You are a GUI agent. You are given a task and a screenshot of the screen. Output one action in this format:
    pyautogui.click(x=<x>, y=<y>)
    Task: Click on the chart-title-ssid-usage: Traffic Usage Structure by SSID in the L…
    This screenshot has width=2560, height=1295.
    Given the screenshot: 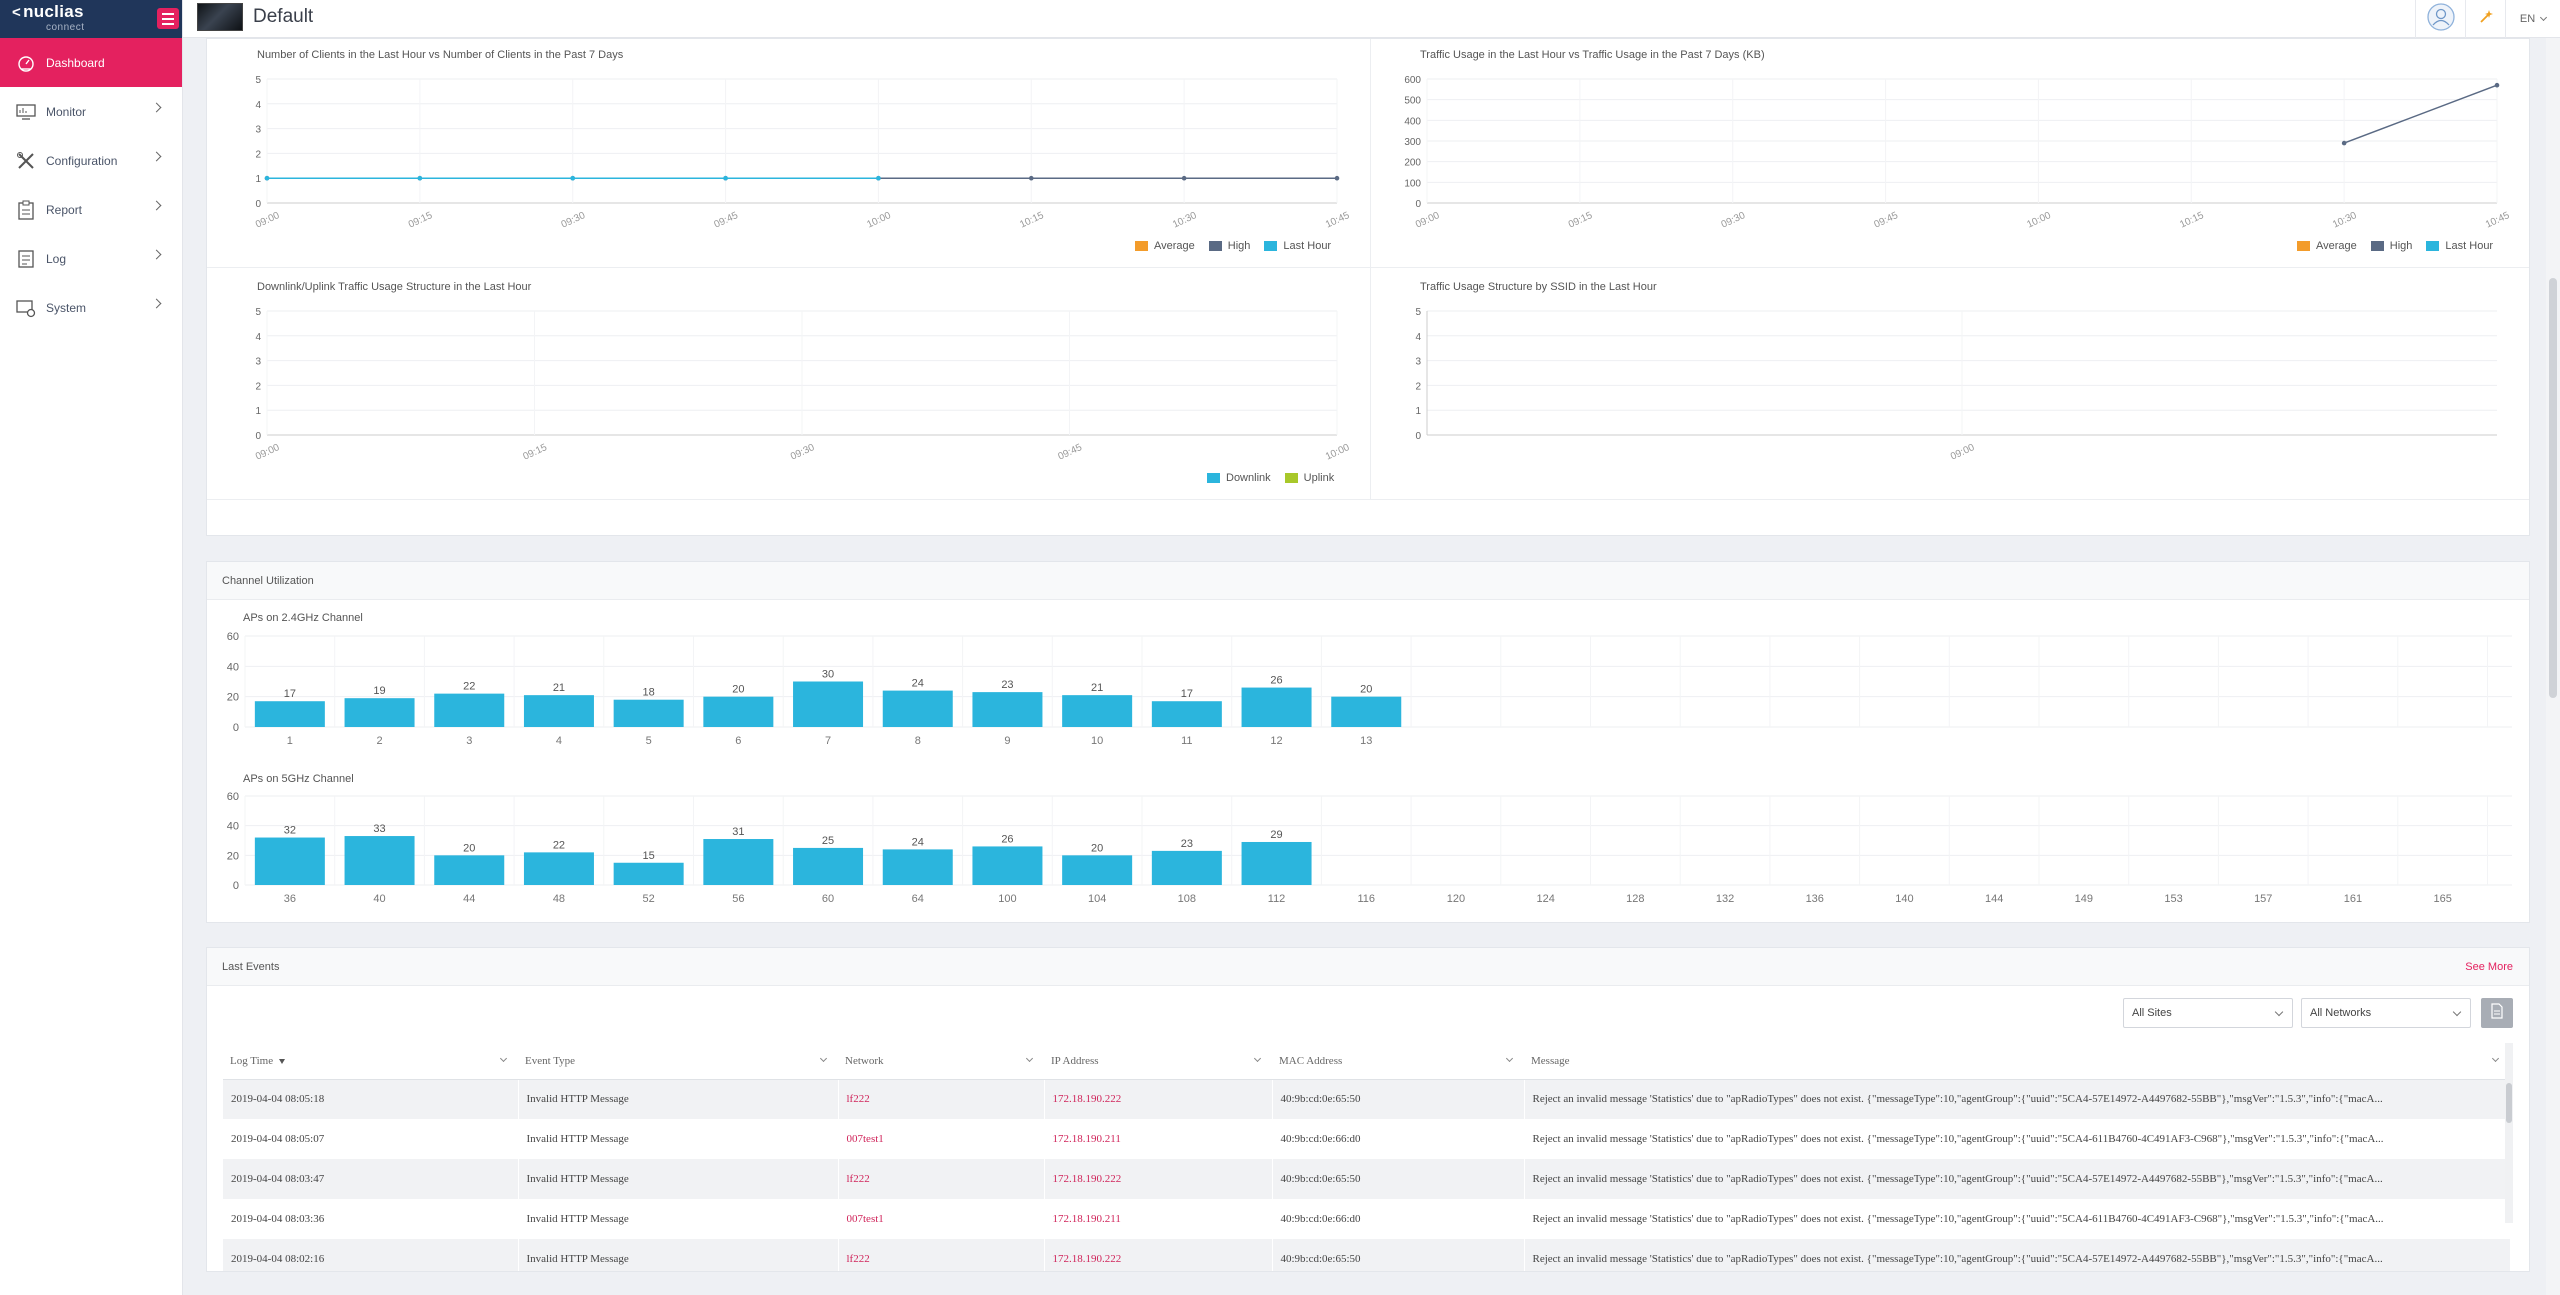 What is the action you would take?
    pyautogui.click(x=1538, y=287)
    